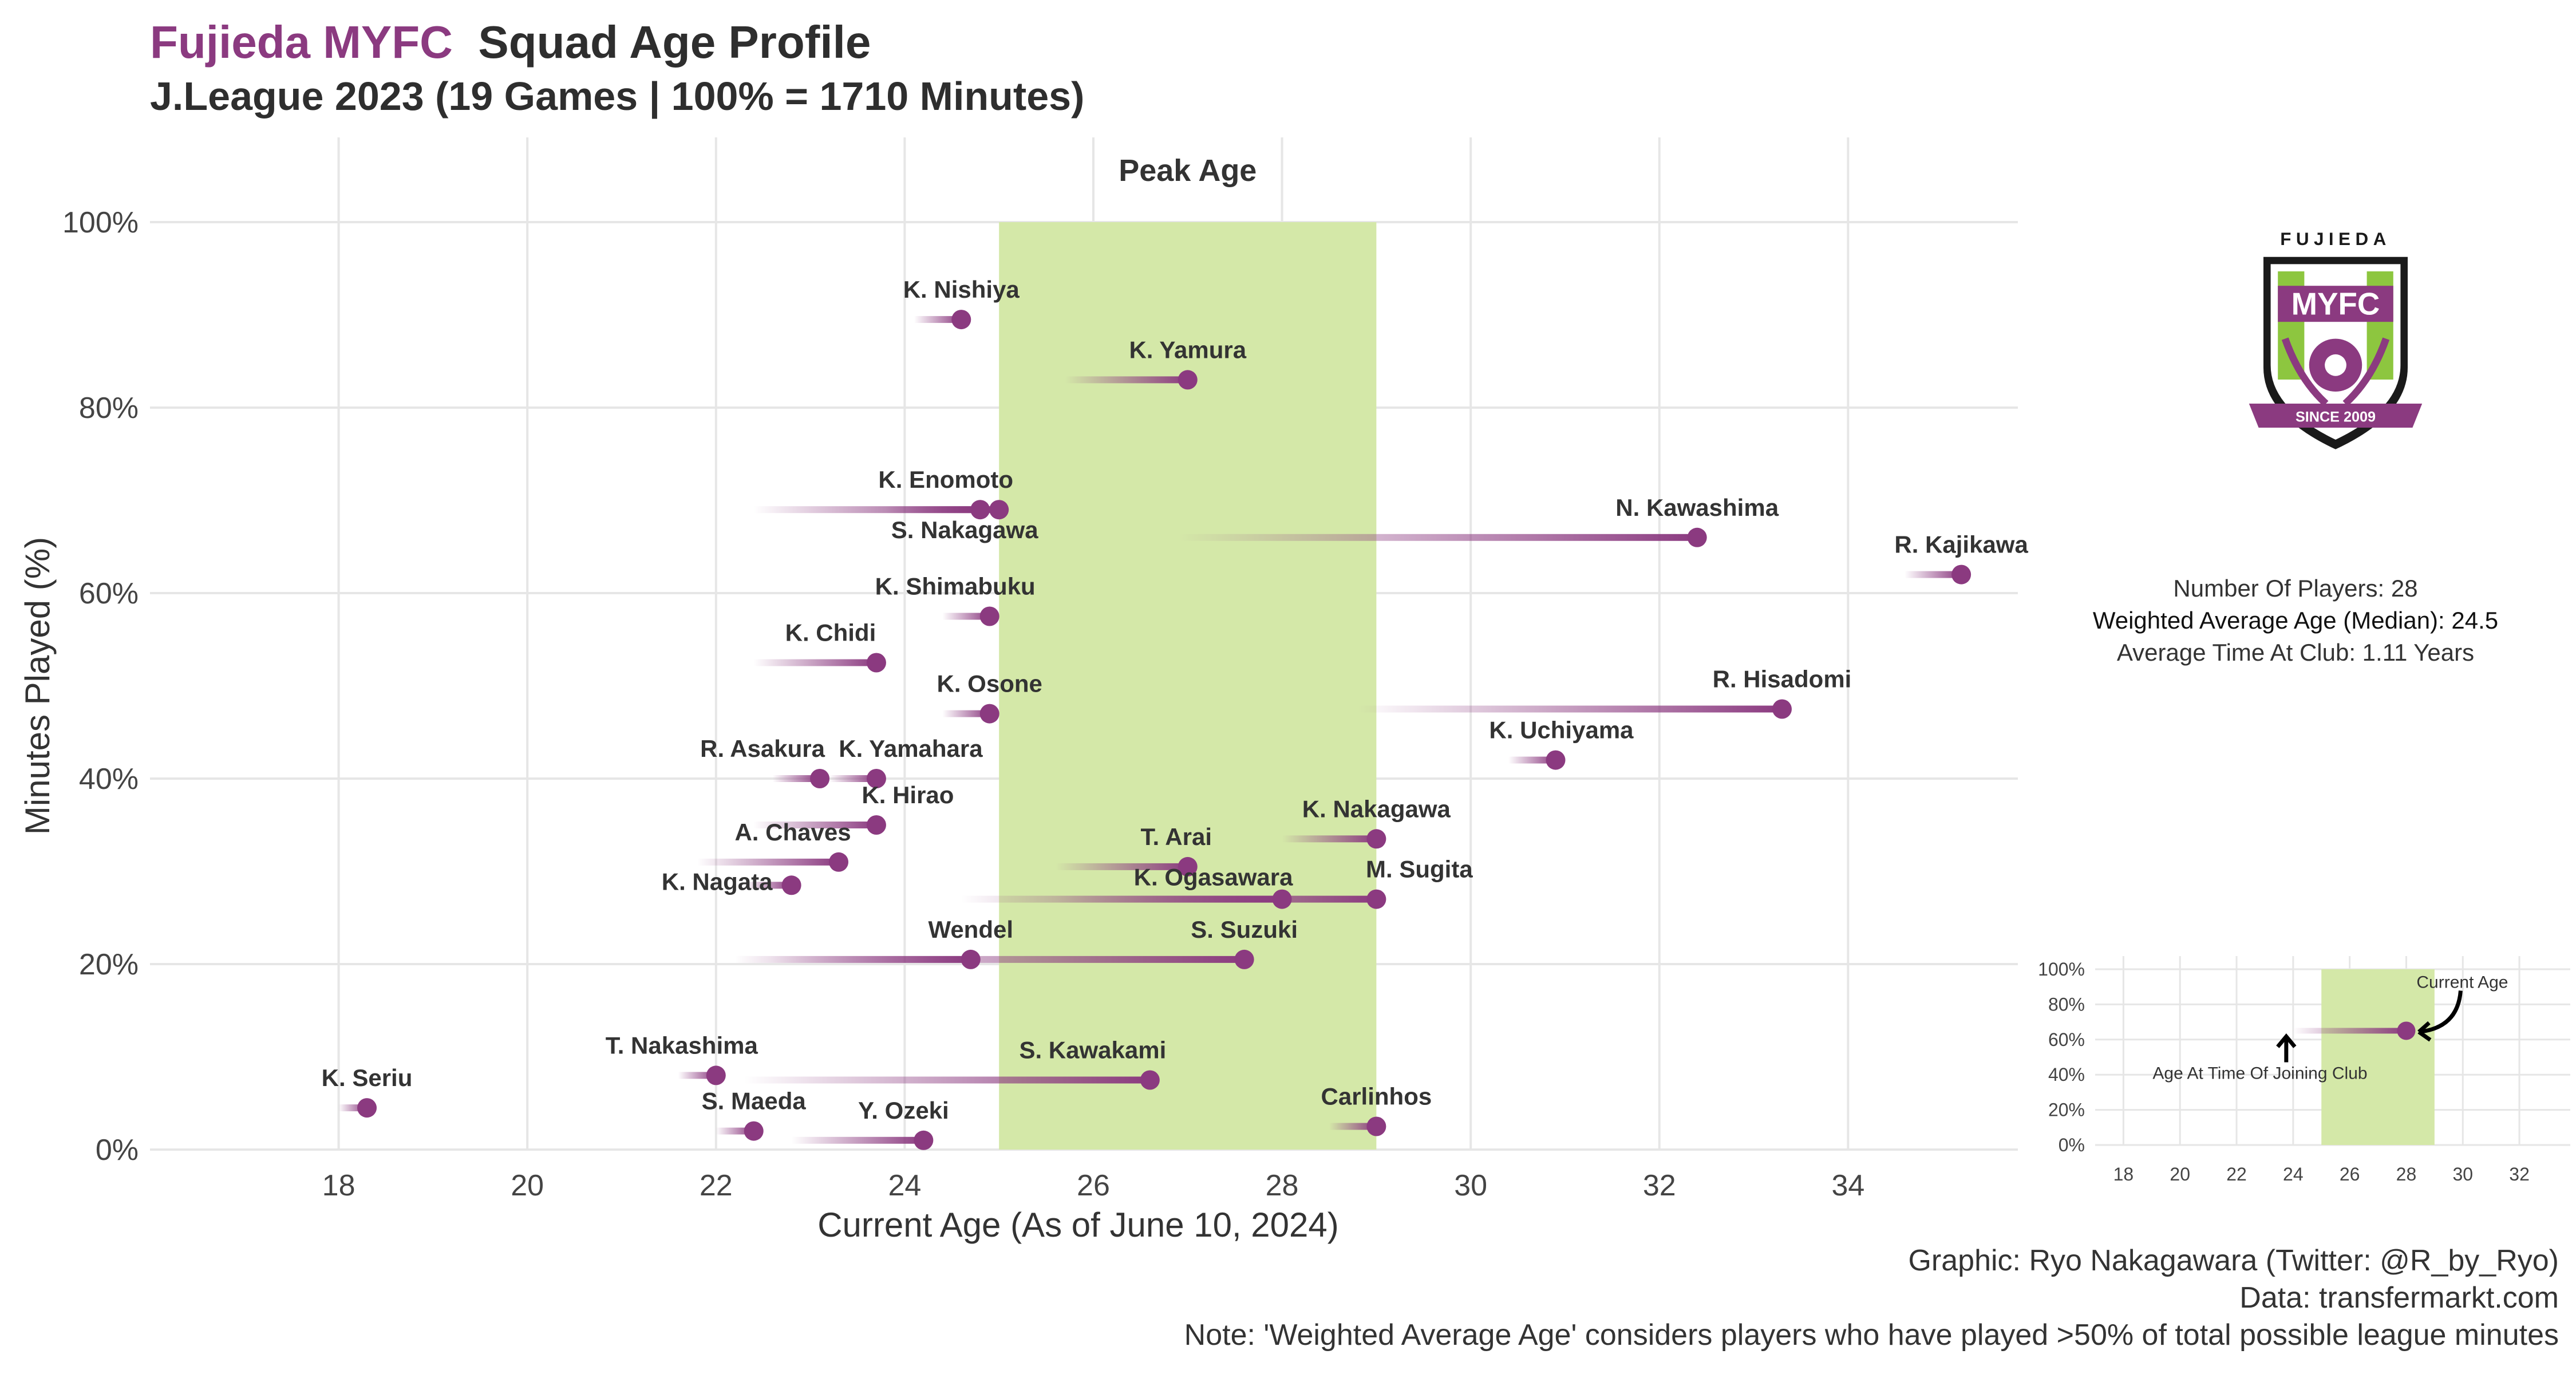 The height and width of the screenshot is (1374, 2576). Describe the element at coordinates (716, 1185) in the screenshot. I see `x-tick-label: 22` at that location.